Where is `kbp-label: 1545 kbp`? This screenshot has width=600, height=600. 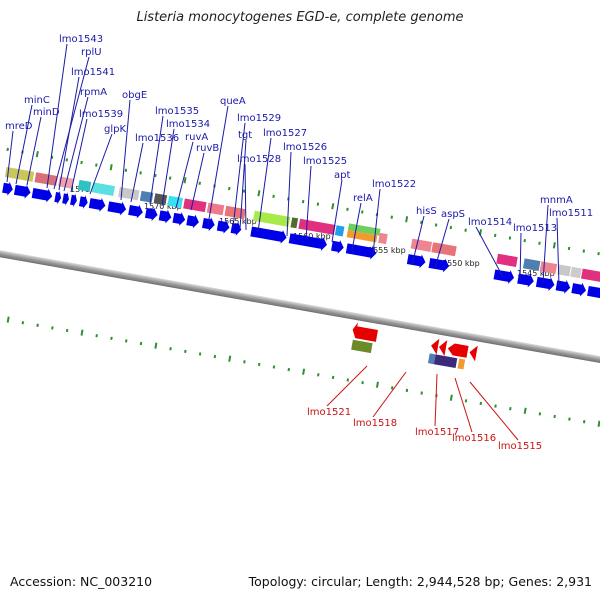 kbp-label: 1545 kbp is located at coordinates (536, 273).